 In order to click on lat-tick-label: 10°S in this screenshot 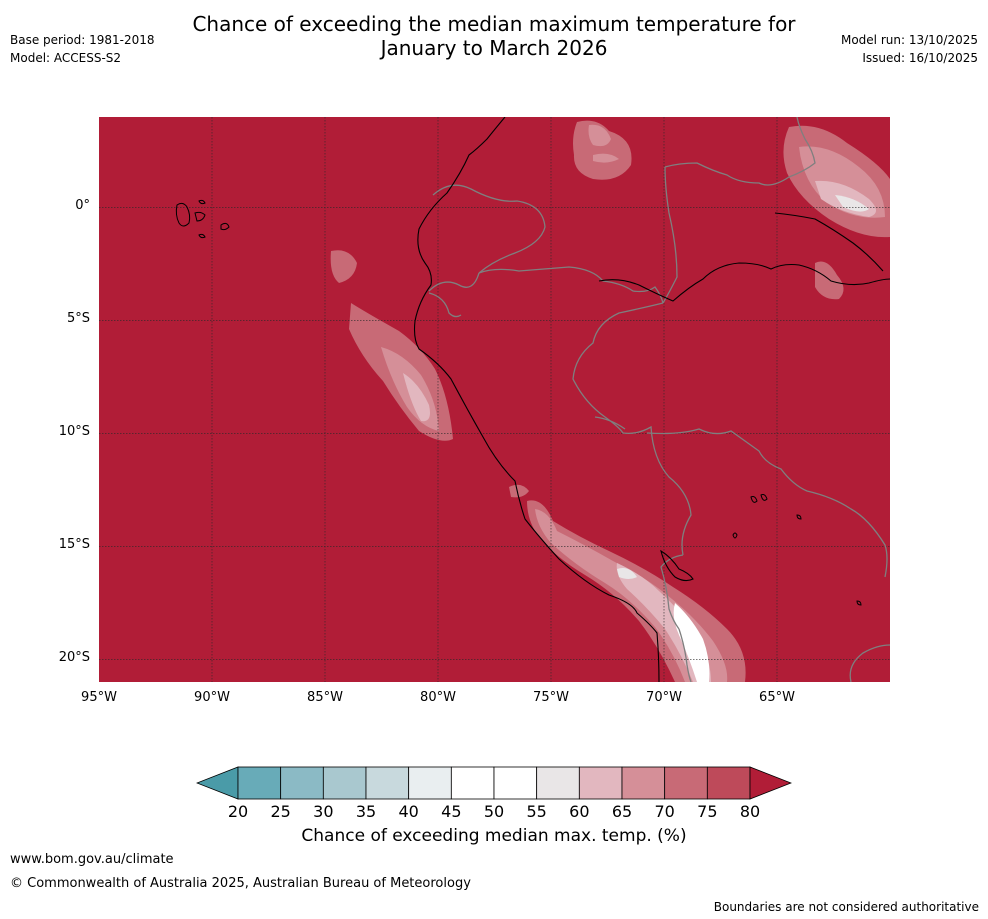, I will do `click(74, 432)`.